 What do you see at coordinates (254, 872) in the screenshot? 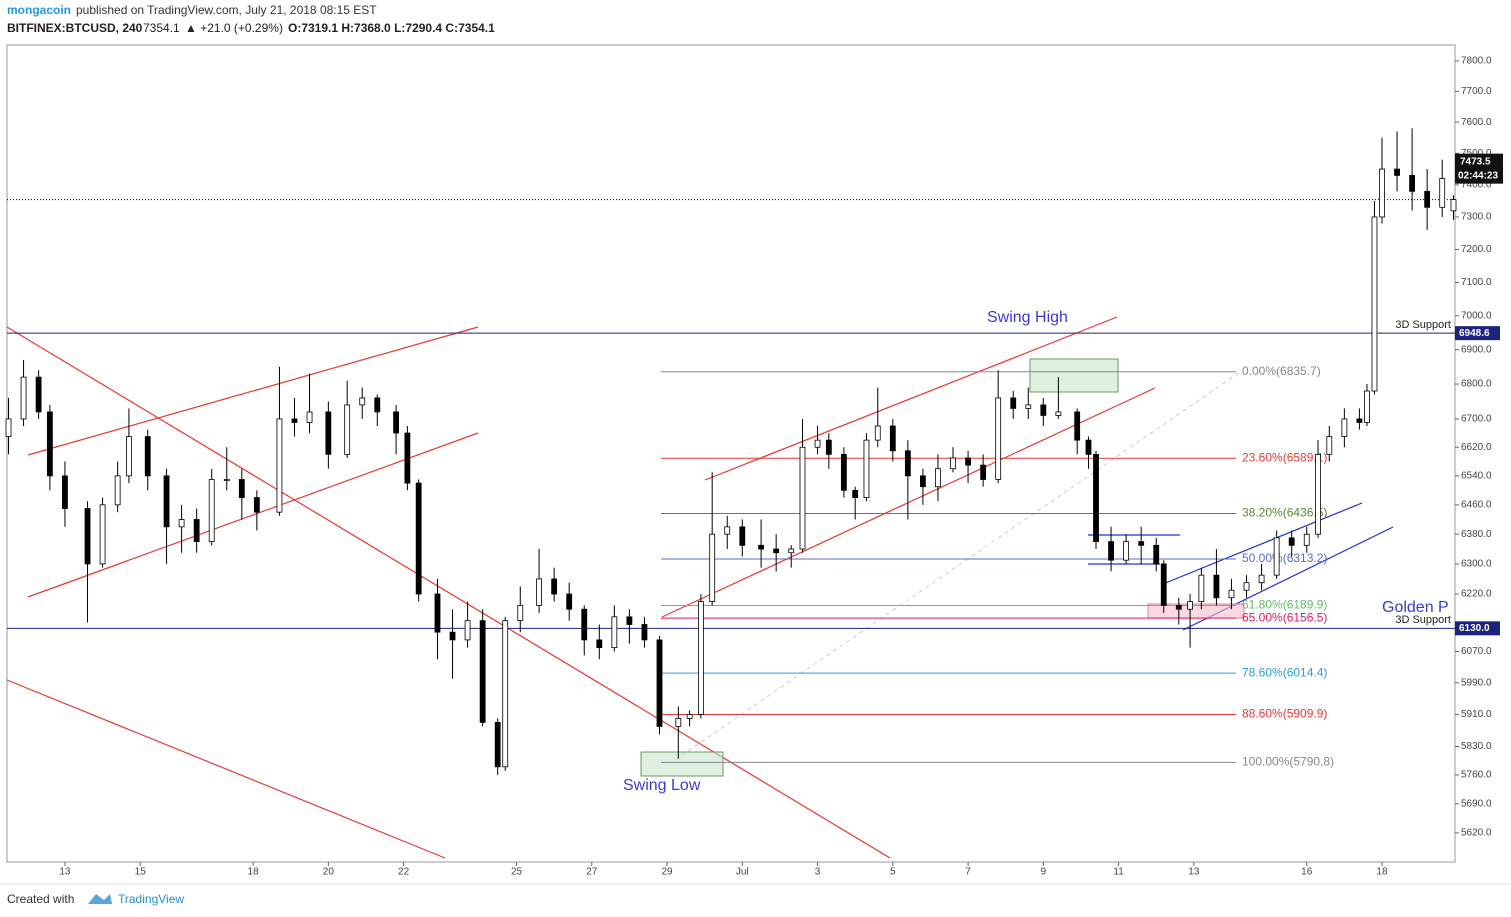
I see `x-tick-label: 18` at bounding box center [254, 872].